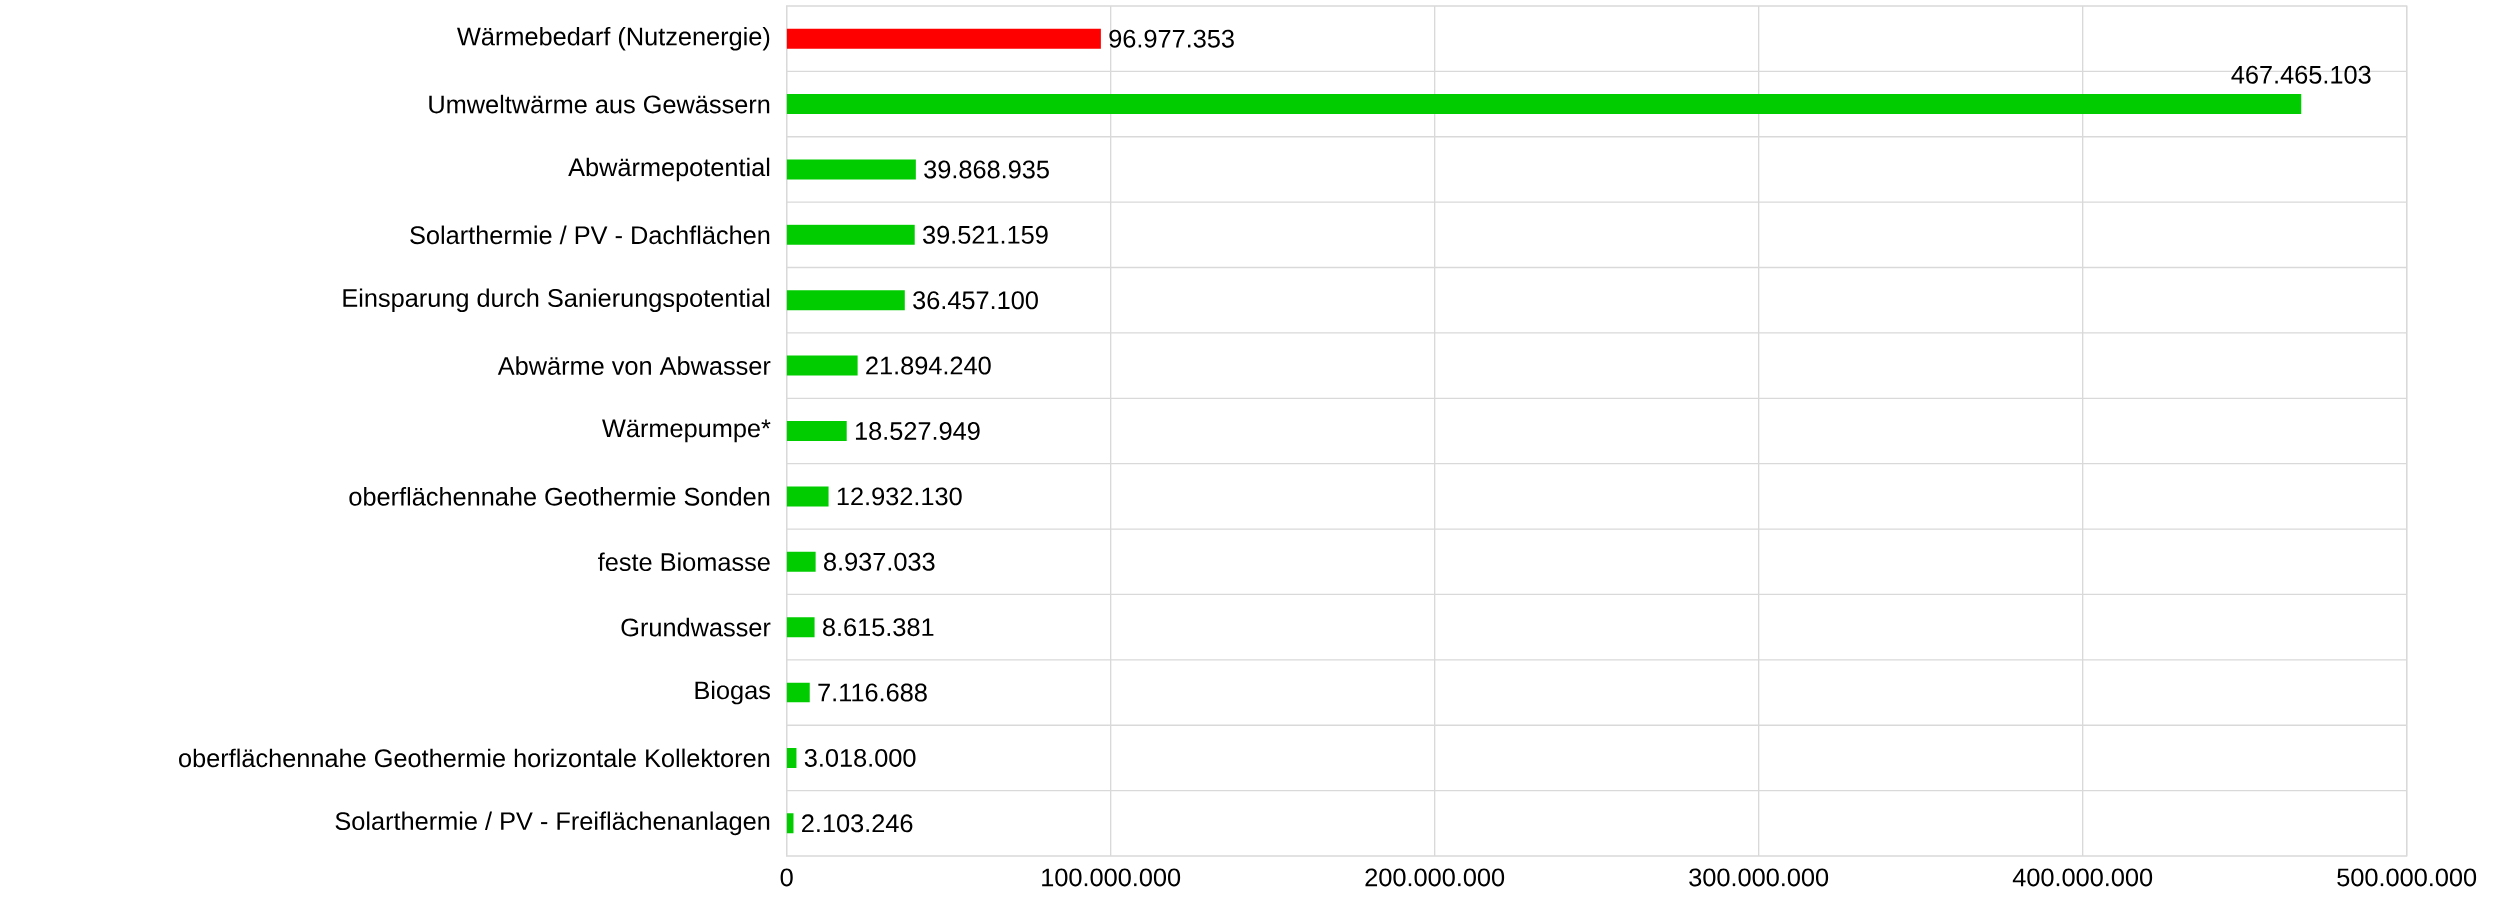  I want to click on y-tick-label: Wärmepumpe*, so click(686, 431).